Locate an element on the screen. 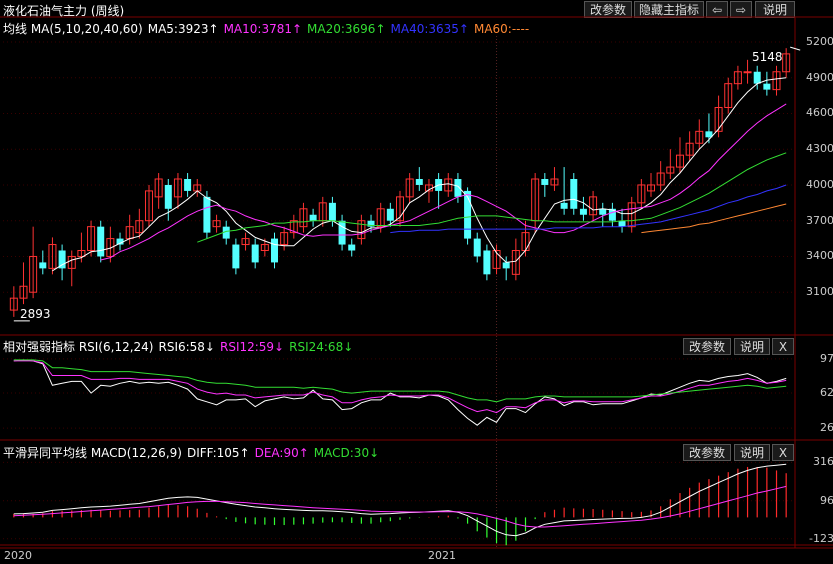 The image size is (833, 564). price-legend-item-0: 均线 MA(5,10,20,40,60) is located at coordinates (73, 29).